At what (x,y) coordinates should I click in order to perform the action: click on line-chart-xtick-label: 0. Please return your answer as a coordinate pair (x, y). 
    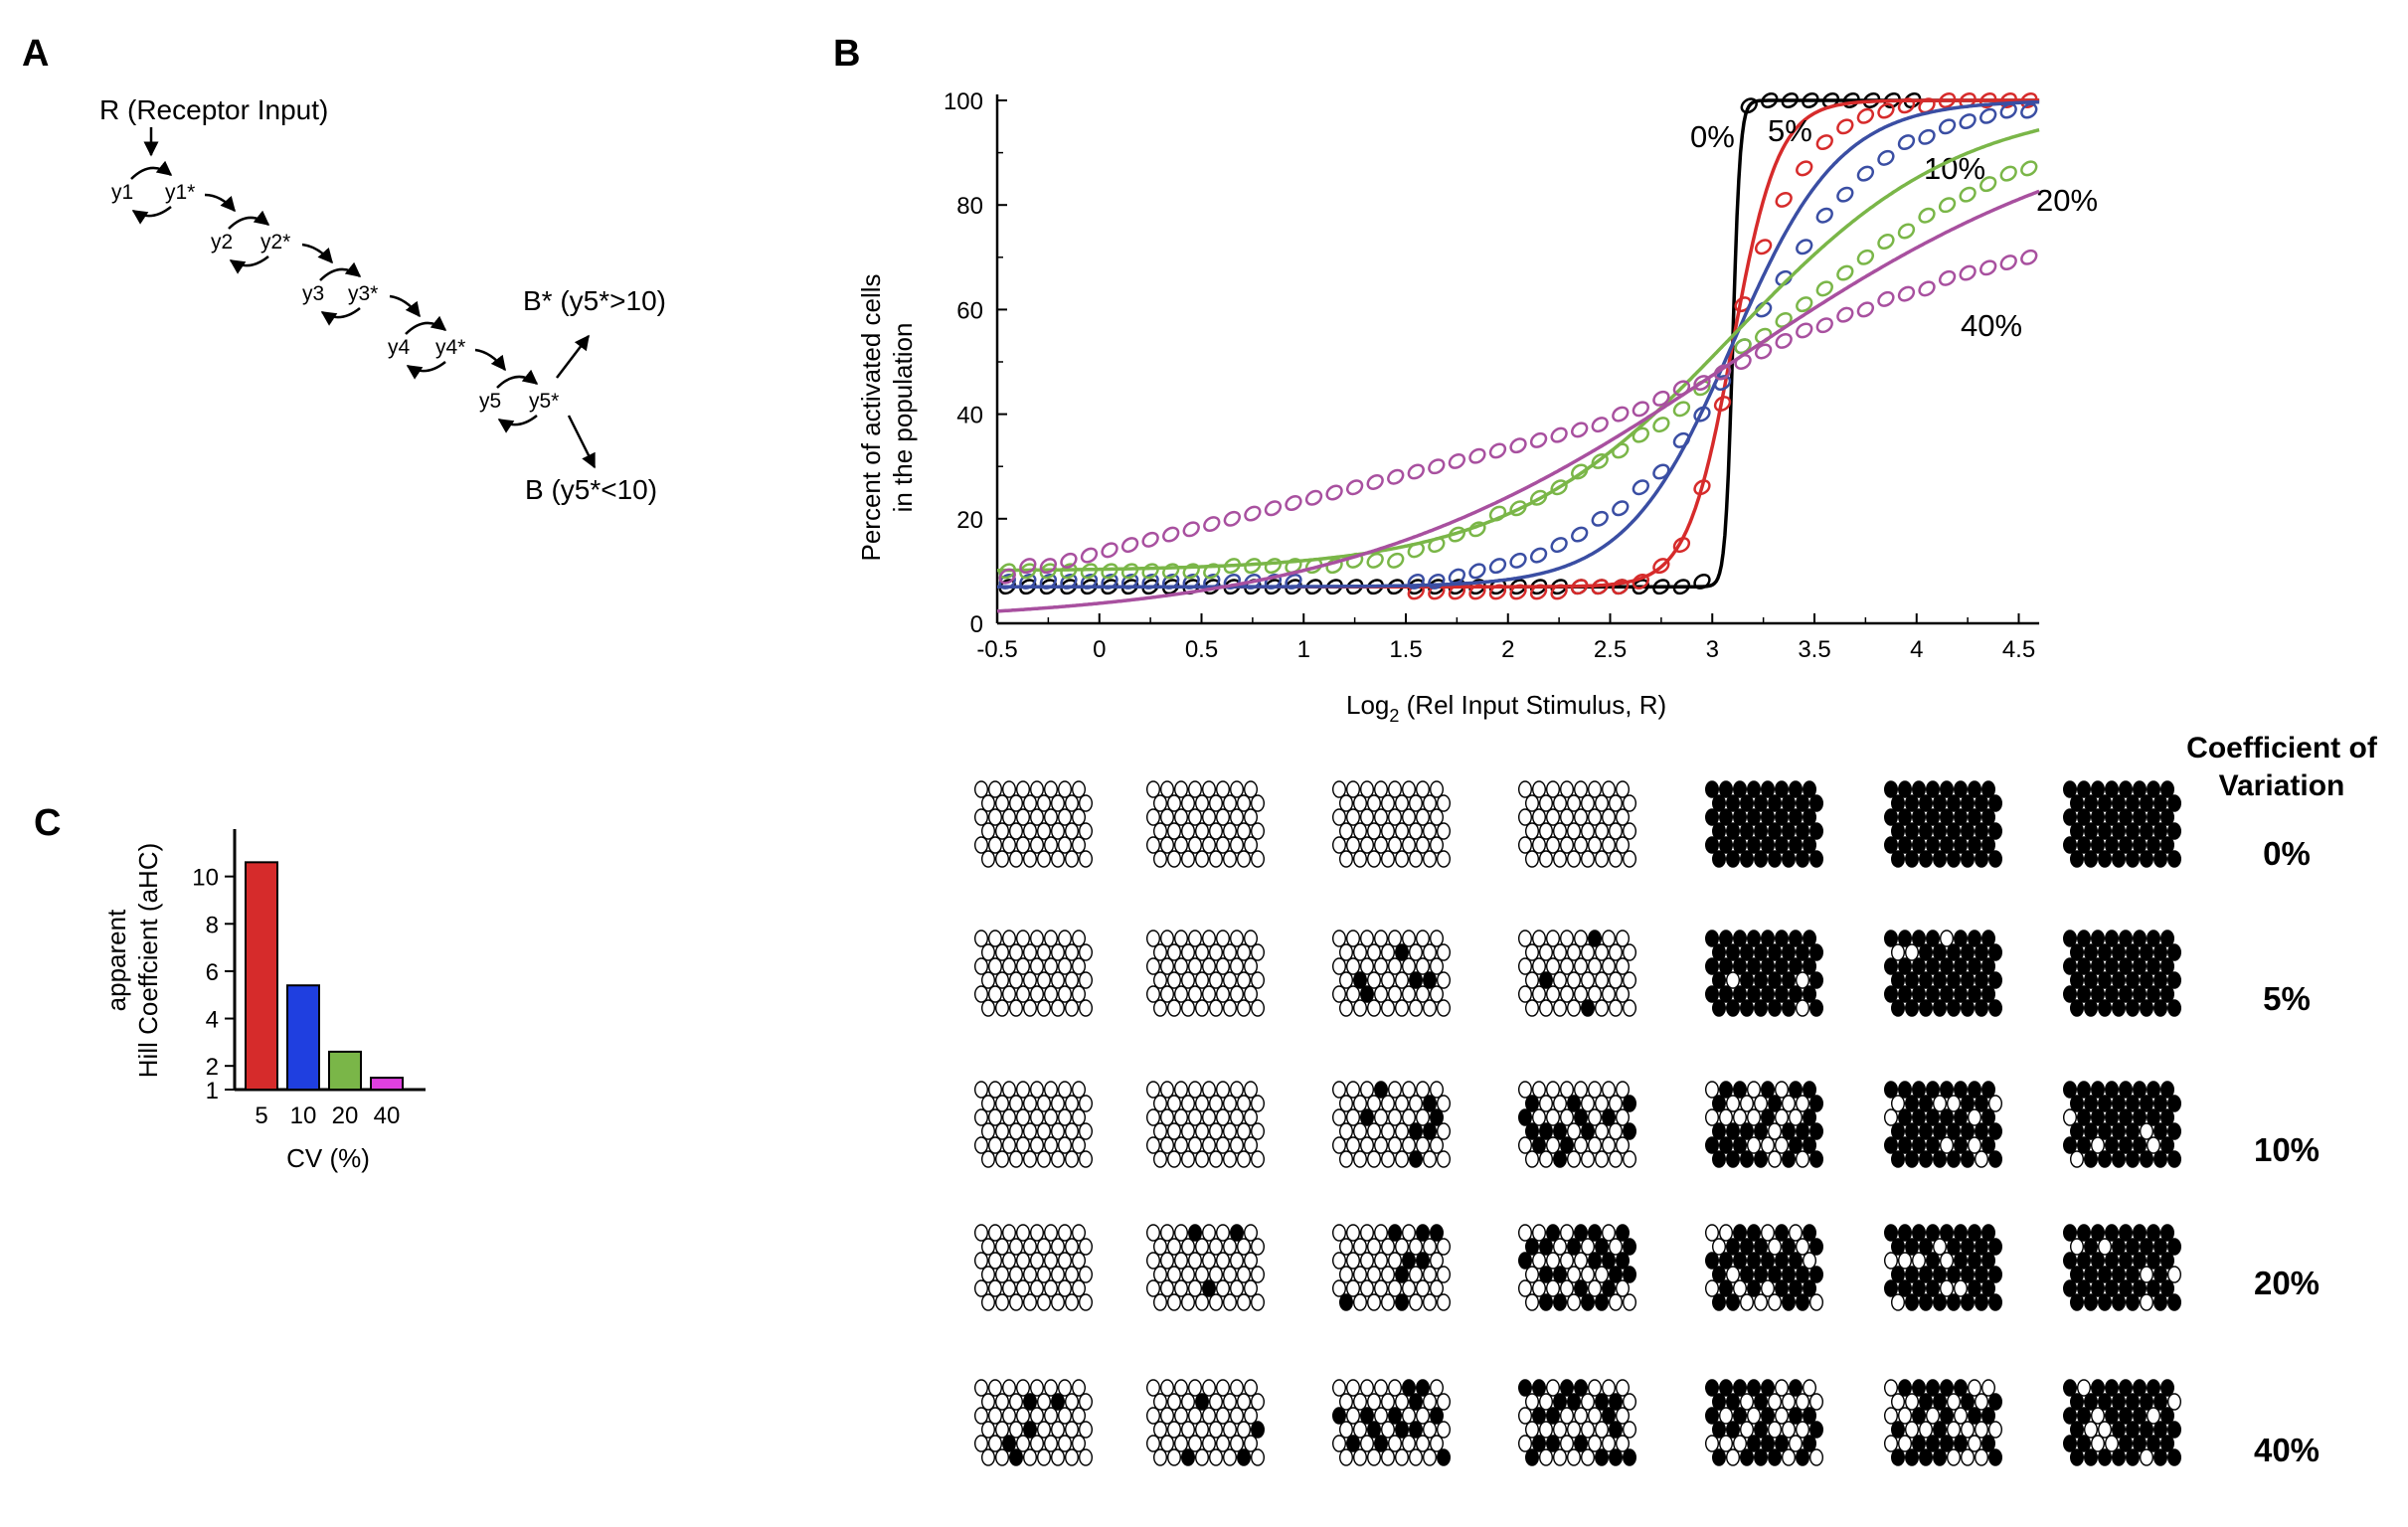
    Looking at the image, I should click on (1099, 649).